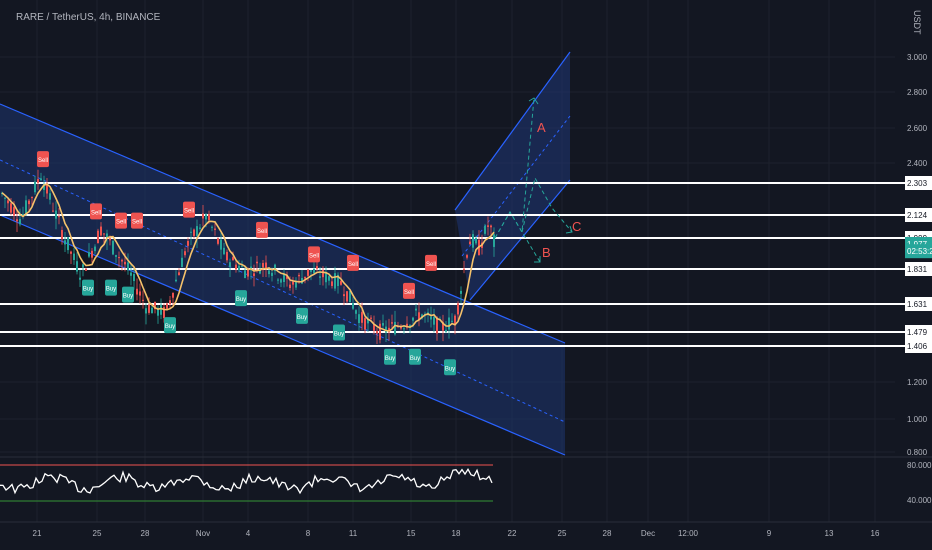 The width and height of the screenshot is (932, 550). I want to click on time-tick-label: 16, so click(875, 533).